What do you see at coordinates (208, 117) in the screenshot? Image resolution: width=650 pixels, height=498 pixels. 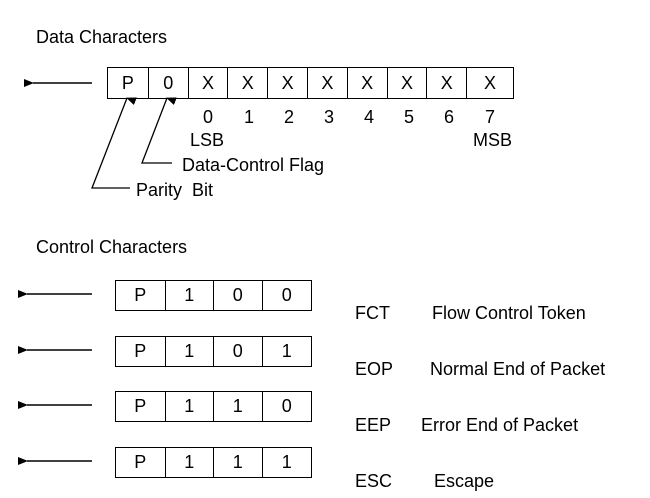 I see `bit-number: 0` at bounding box center [208, 117].